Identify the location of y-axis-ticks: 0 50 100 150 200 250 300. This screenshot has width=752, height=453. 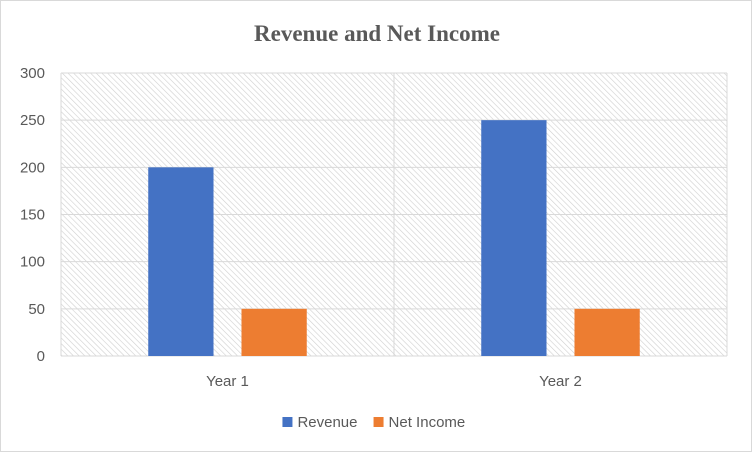
(32, 215).